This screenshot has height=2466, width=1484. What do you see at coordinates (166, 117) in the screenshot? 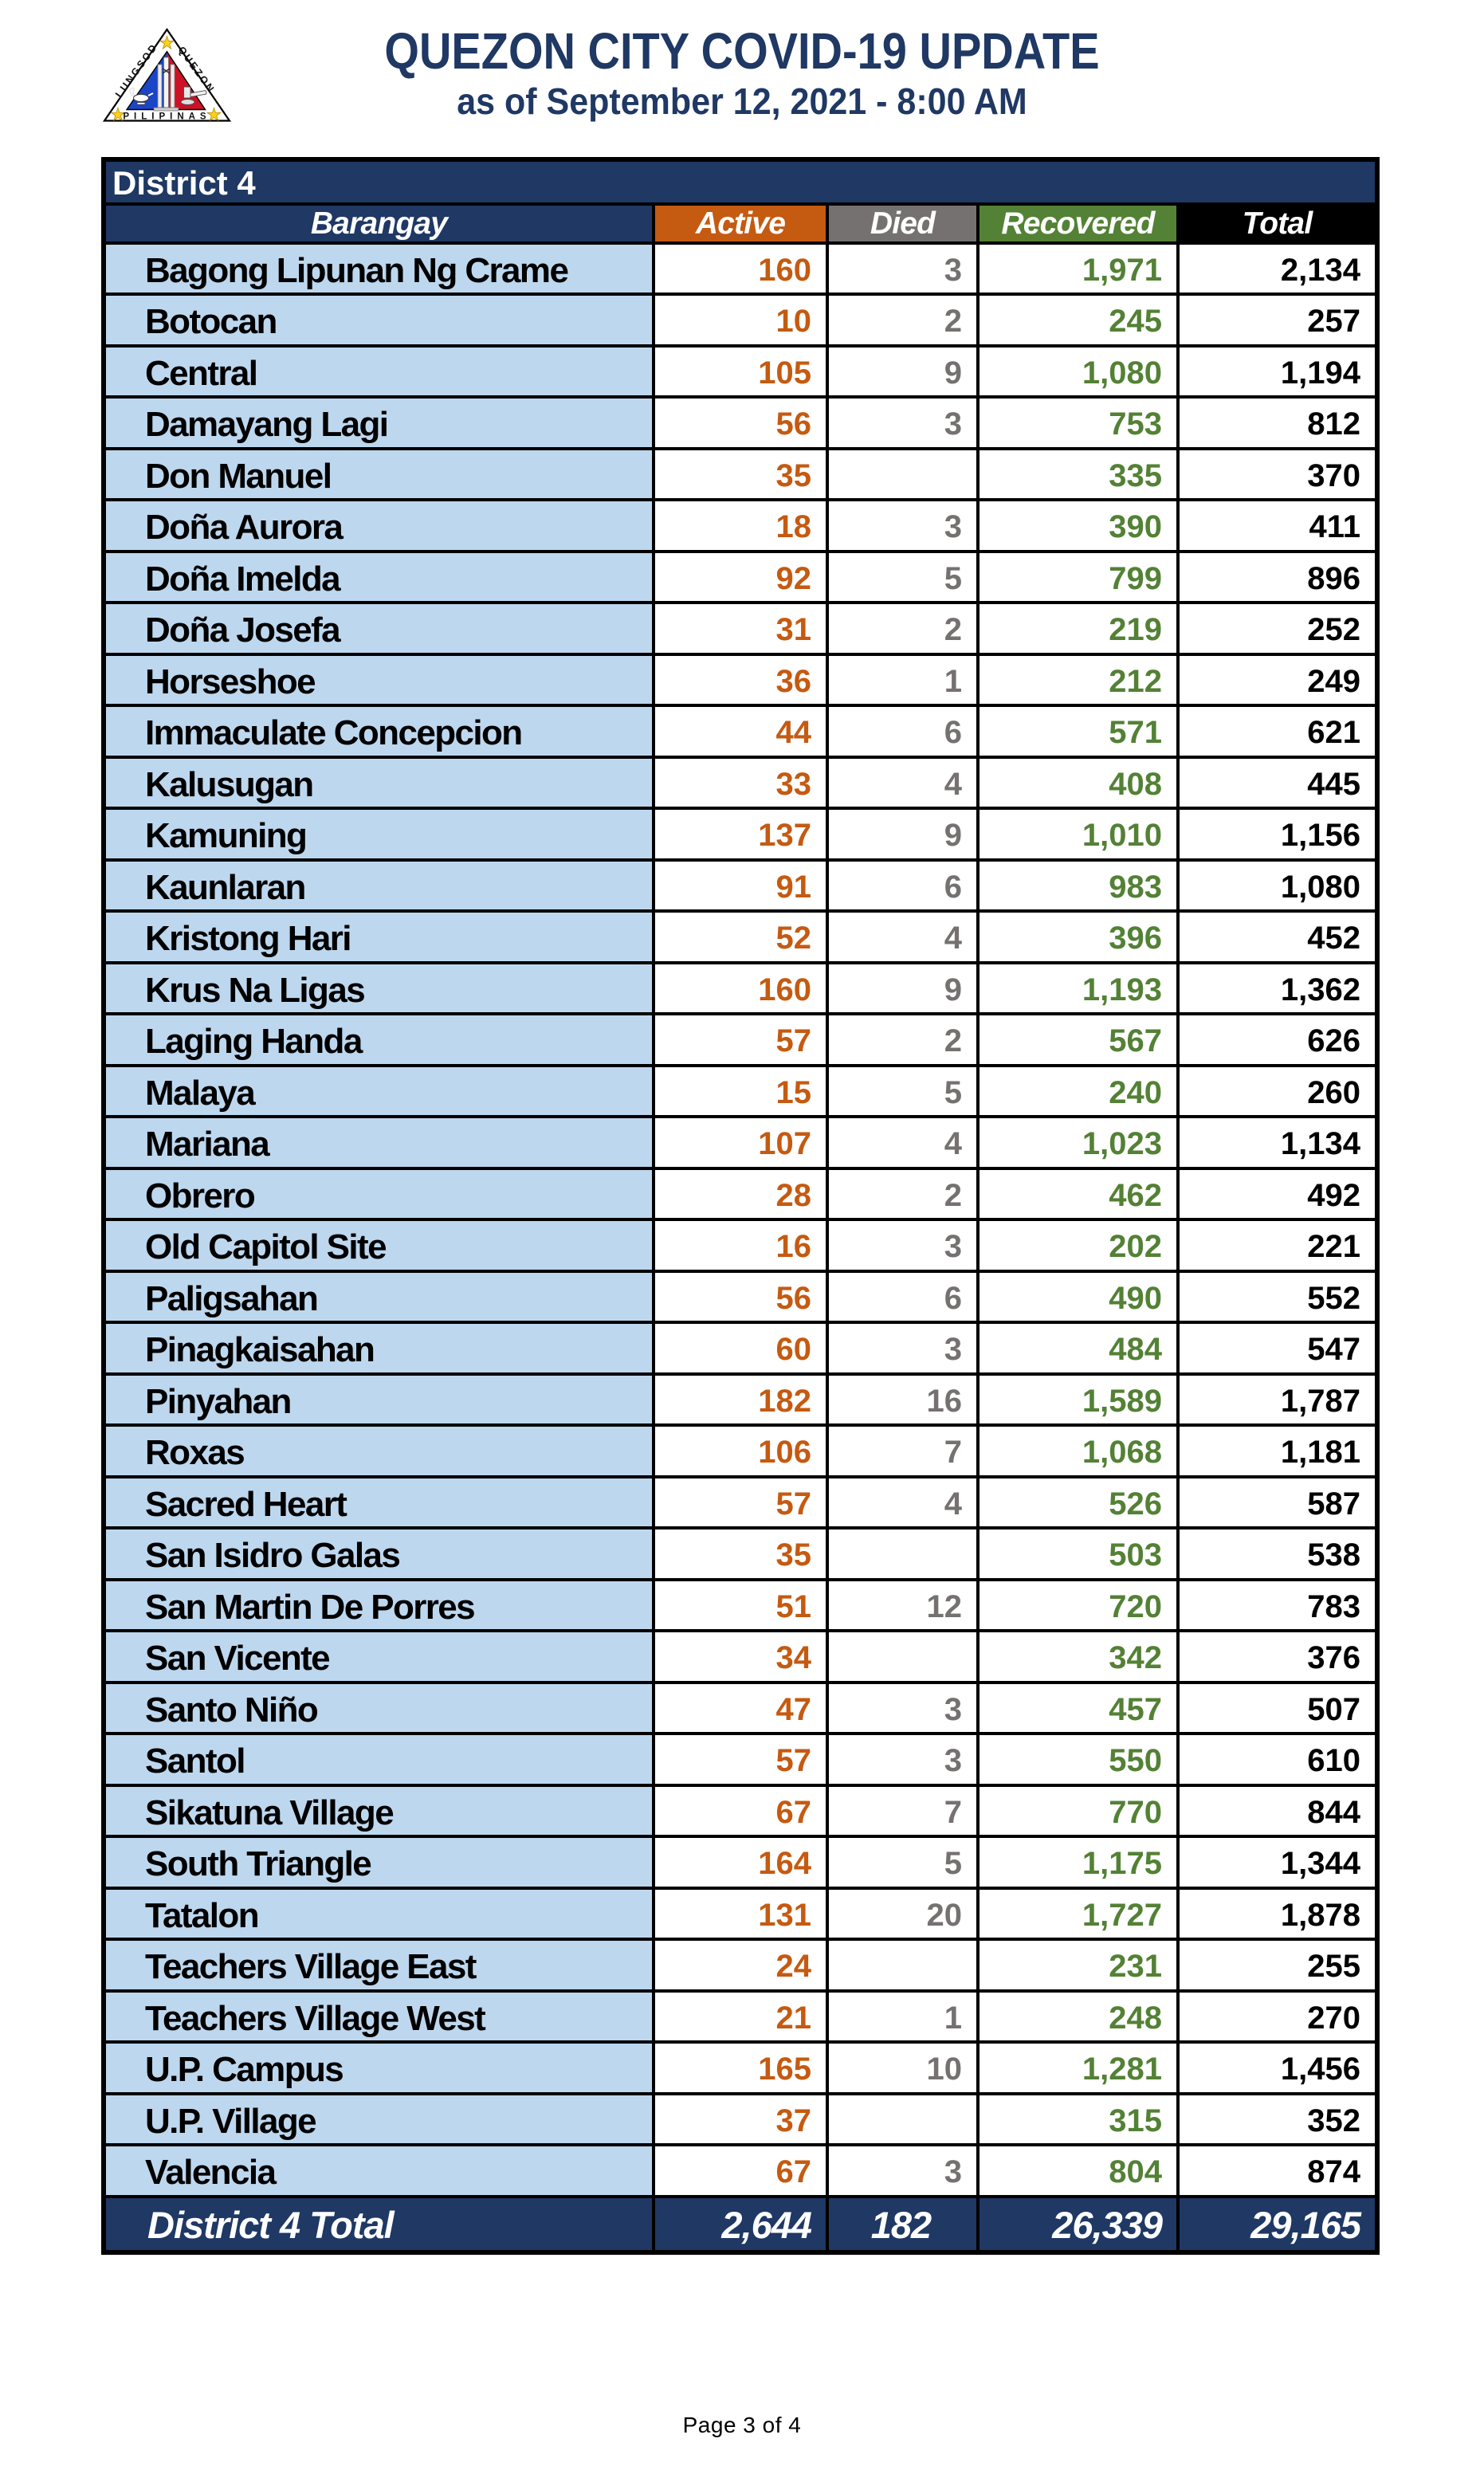
I see `svg-text: PILIPINAS` at bounding box center [166, 117].